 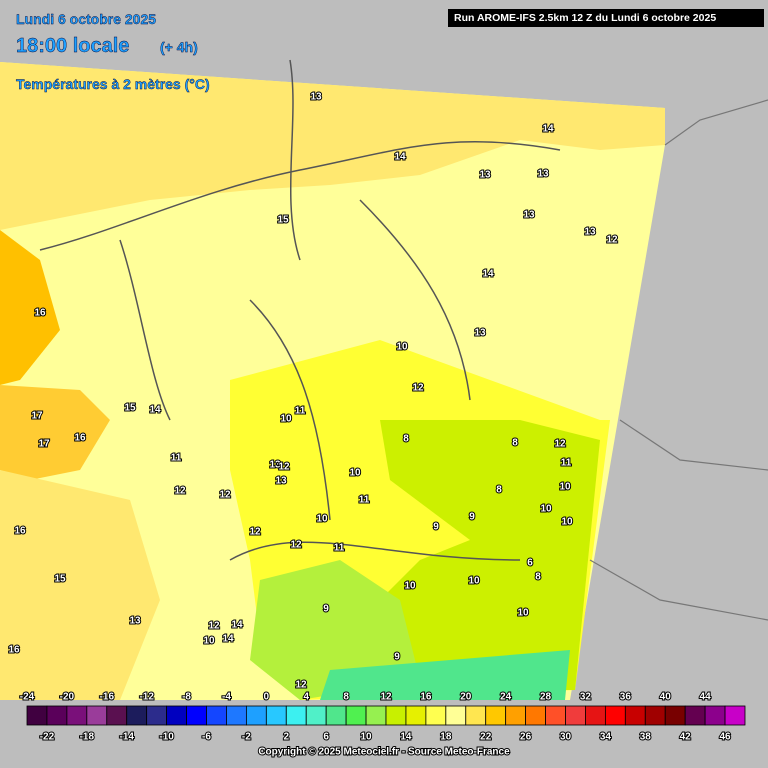 What do you see at coordinates (146, 697) in the screenshot?
I see `colorbar-tick-label: -12` at bounding box center [146, 697].